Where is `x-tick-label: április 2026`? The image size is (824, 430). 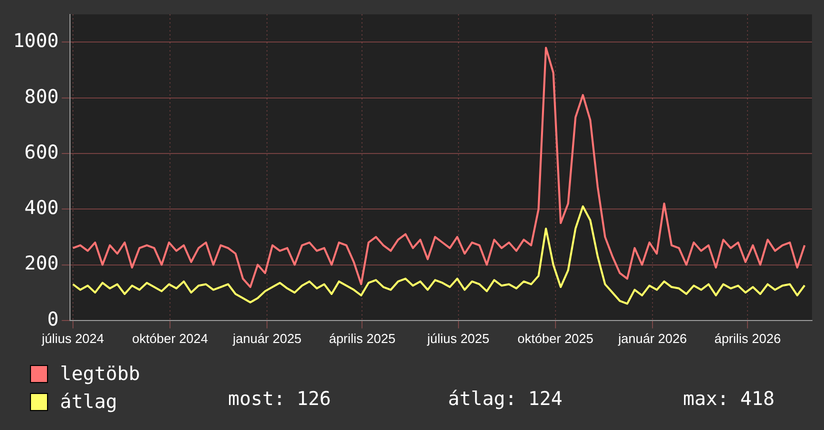 x-tick-label: április 2026 is located at coordinates (747, 338).